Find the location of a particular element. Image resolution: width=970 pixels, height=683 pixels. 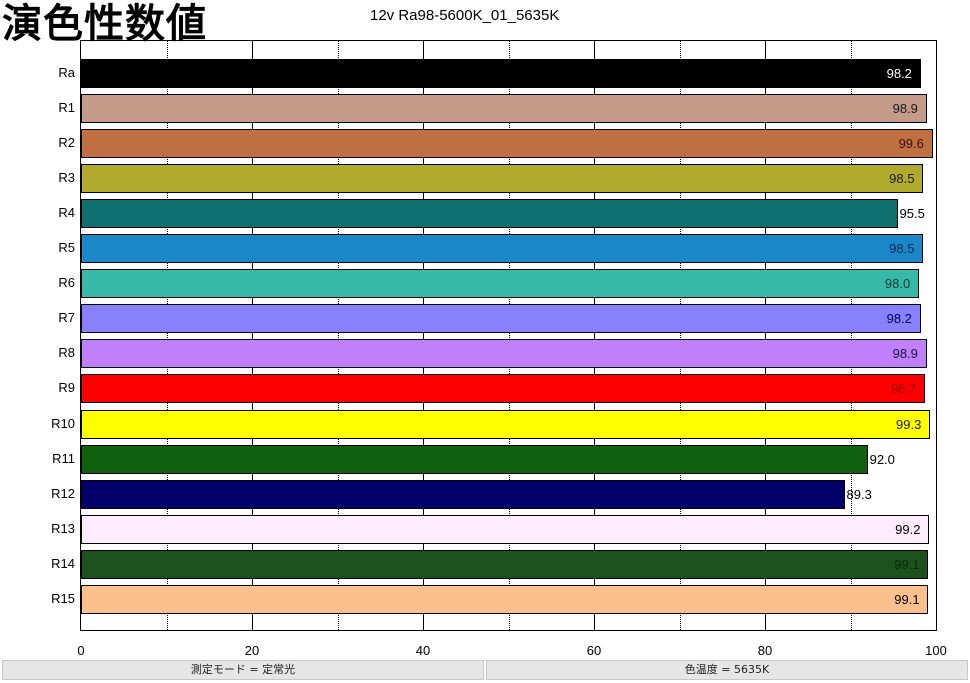

bar-value-label: 99.2 is located at coordinates (908, 529).